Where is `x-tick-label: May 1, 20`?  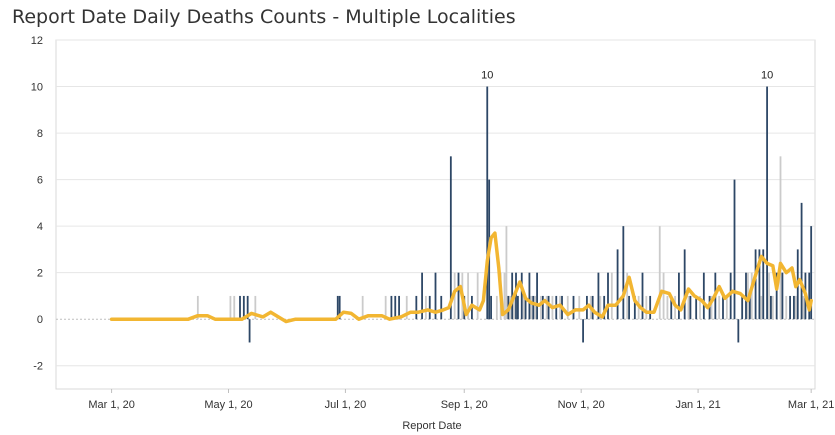 x-tick-label: May 1, 20 is located at coordinates (228, 405).